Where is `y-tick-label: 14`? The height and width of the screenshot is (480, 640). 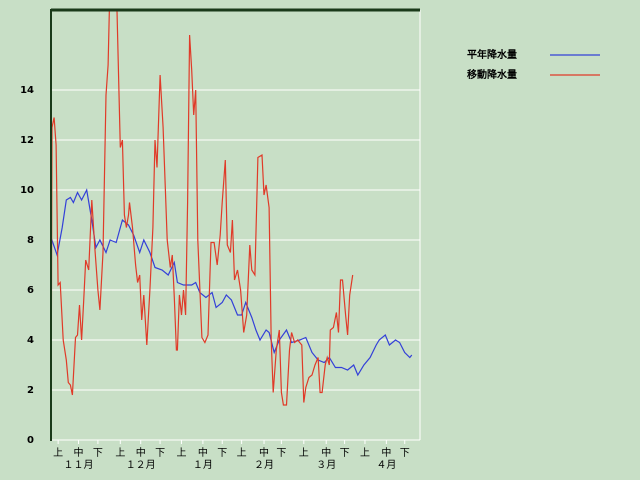
y-tick-label: 14 is located at coordinates (27, 90).